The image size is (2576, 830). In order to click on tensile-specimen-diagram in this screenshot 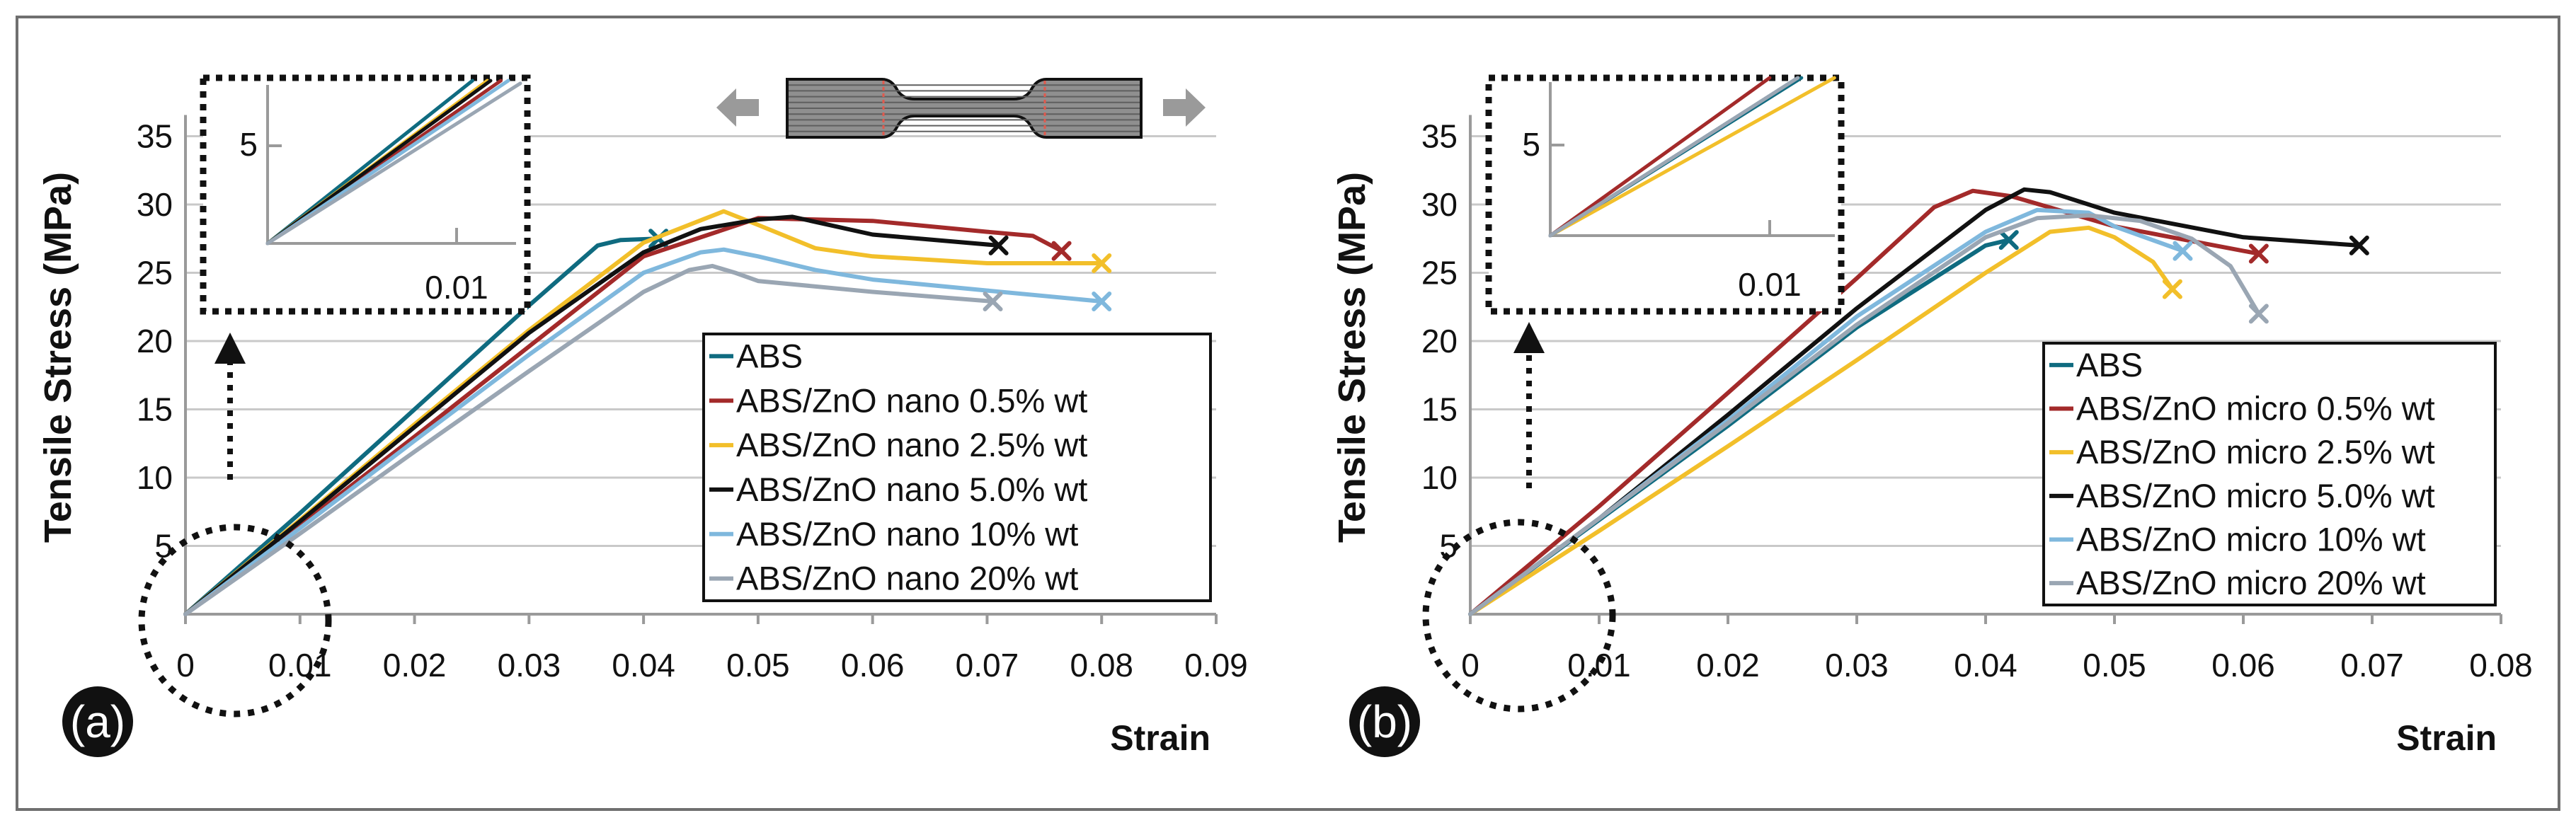, I will do `click(961, 108)`.